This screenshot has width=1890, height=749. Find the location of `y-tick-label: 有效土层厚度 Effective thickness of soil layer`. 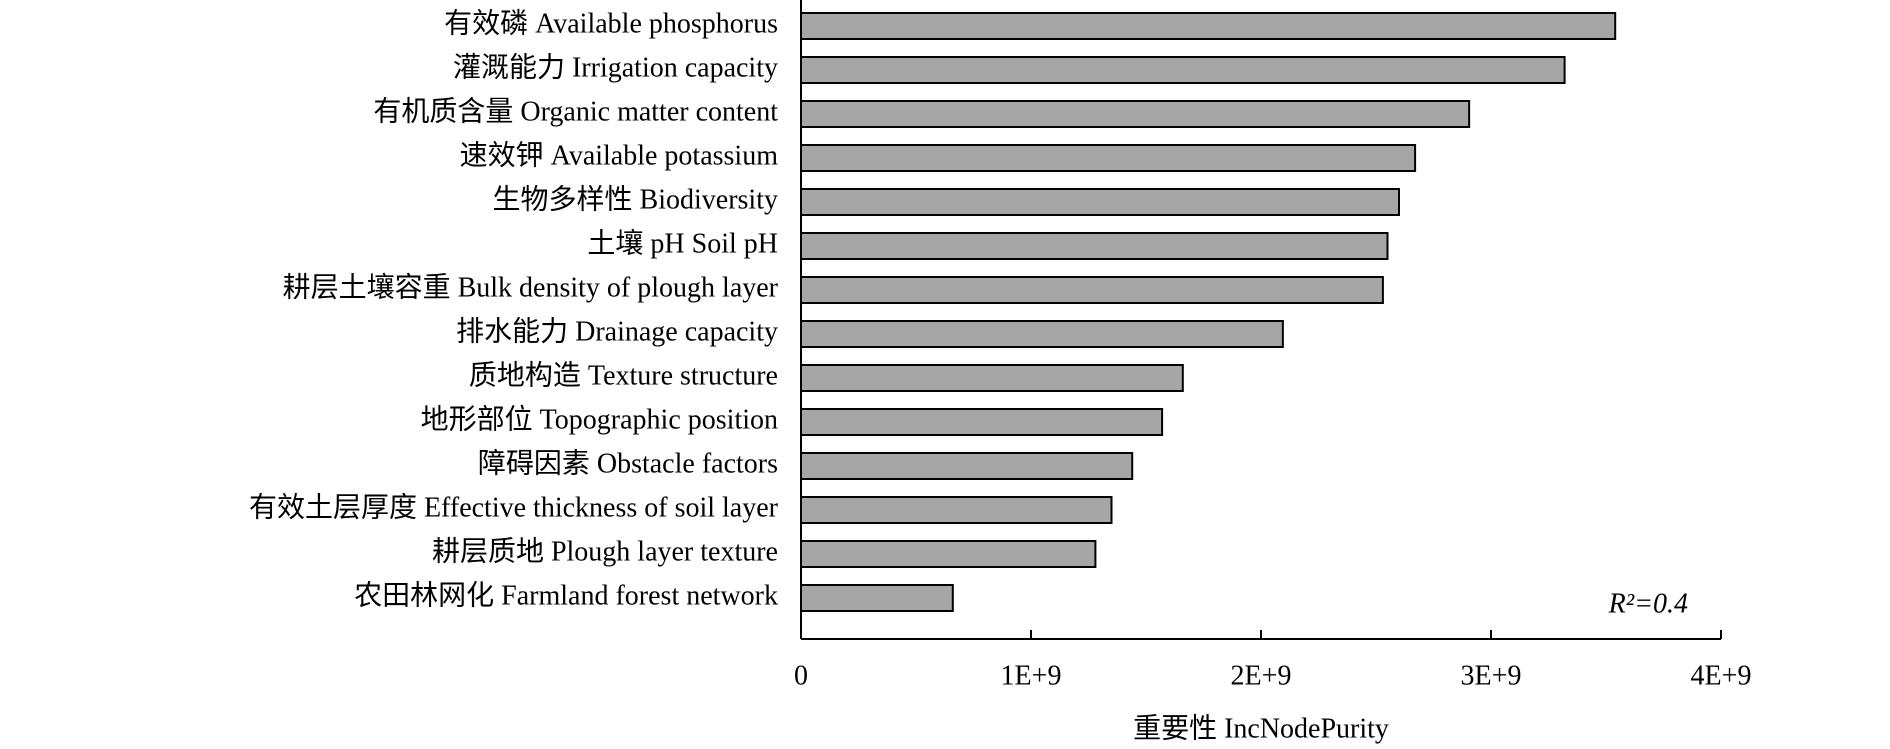

y-tick-label: 有效土层厚度 Effective thickness of soil layer is located at coordinates (514, 507).